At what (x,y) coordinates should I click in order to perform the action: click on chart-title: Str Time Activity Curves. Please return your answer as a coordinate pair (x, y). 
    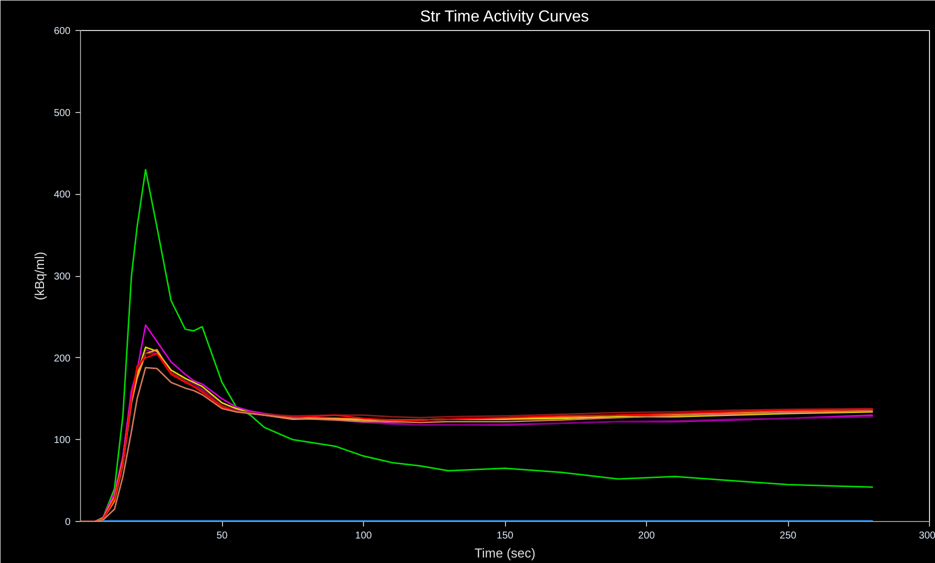
    Looking at the image, I should click on (504, 17).